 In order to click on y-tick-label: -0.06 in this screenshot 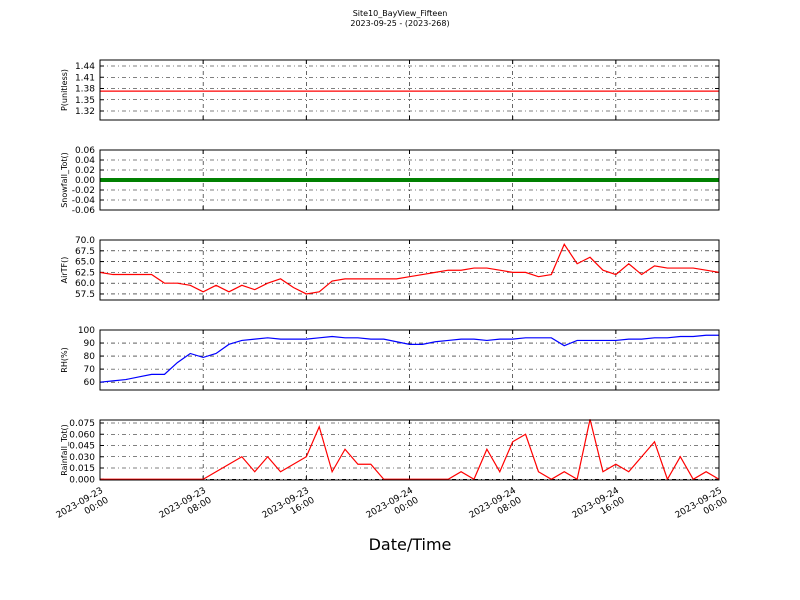, I will do `click(84, 211)`.